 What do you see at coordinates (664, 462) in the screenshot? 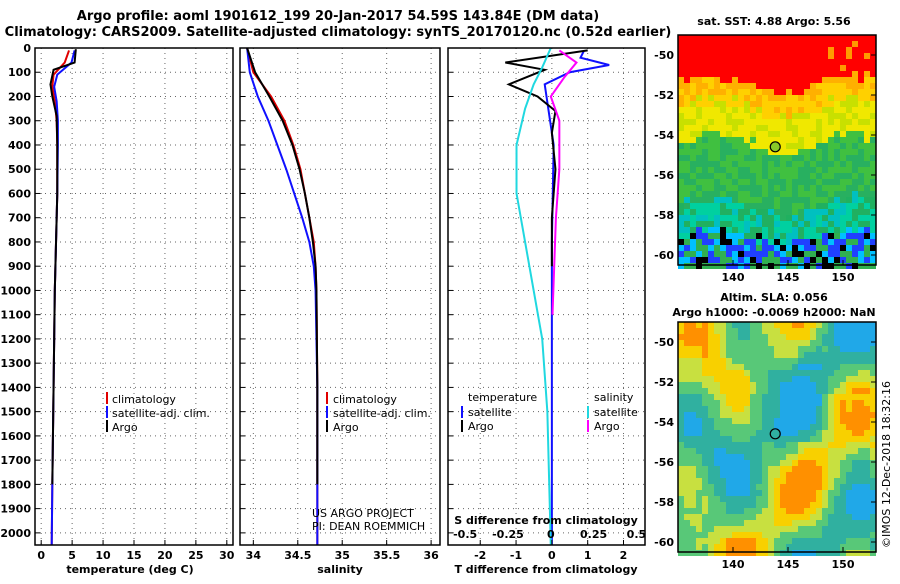
I see `map-y-tick-label: -56` at bounding box center [664, 462].